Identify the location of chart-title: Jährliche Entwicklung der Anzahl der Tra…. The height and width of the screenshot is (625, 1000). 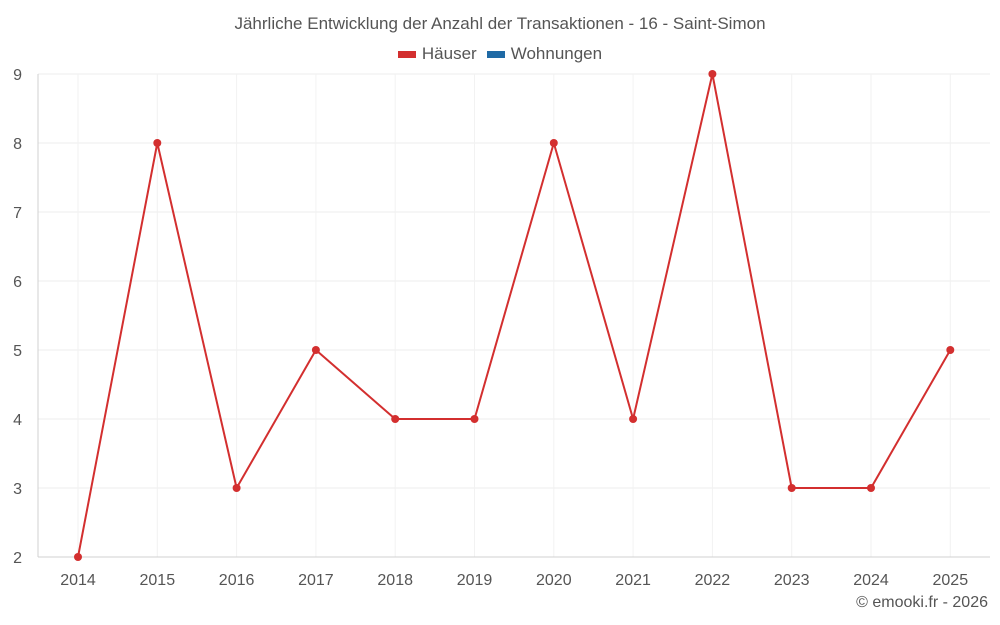
(500, 23).